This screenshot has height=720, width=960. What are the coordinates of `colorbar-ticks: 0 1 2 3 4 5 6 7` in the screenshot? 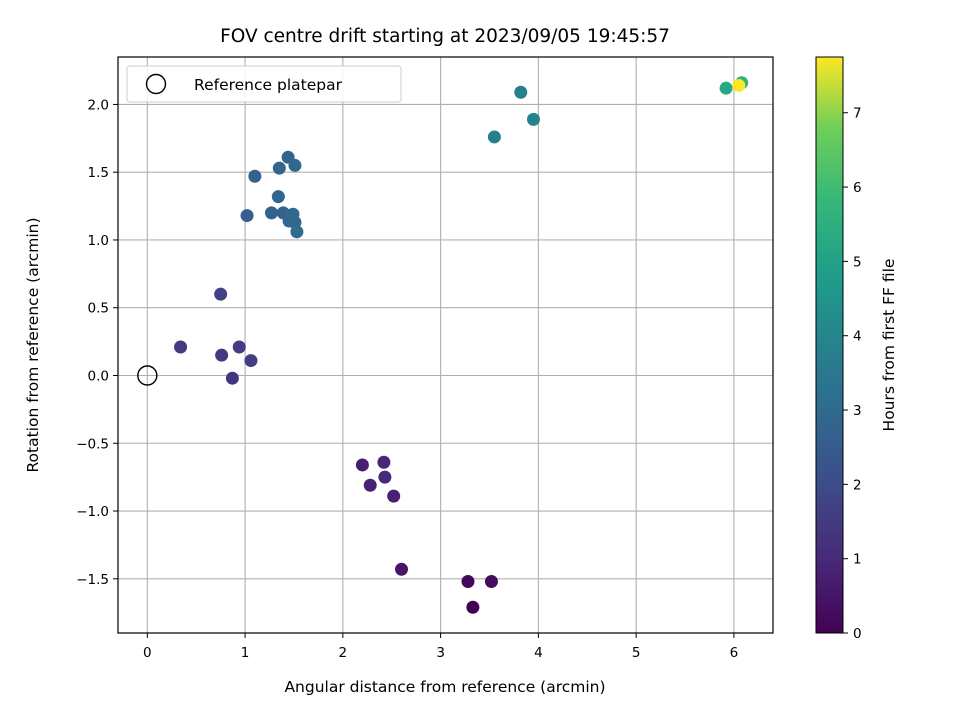 It's located at (852, 374).